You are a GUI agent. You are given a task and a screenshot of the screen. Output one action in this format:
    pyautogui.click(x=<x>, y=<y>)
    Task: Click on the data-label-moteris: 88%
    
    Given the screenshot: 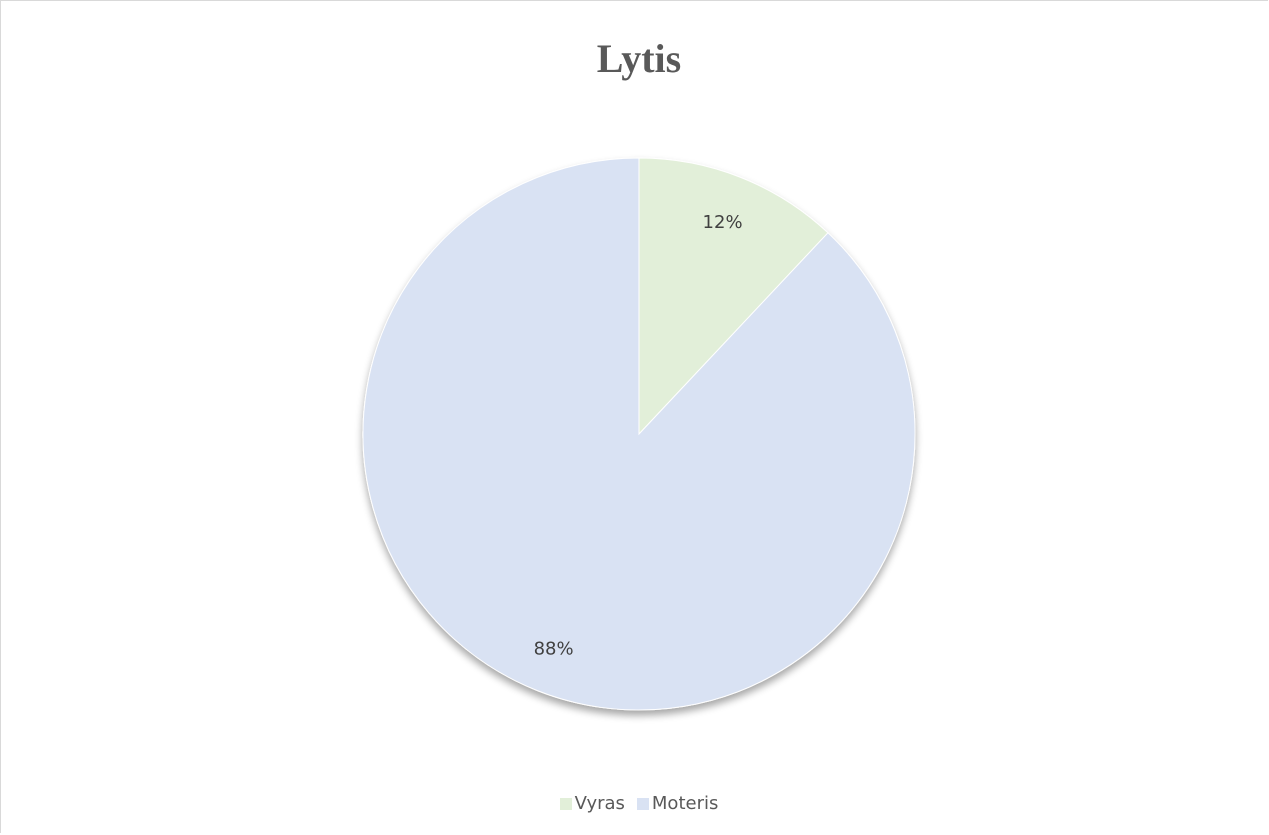 What is the action you would take?
    pyautogui.click(x=554, y=649)
    